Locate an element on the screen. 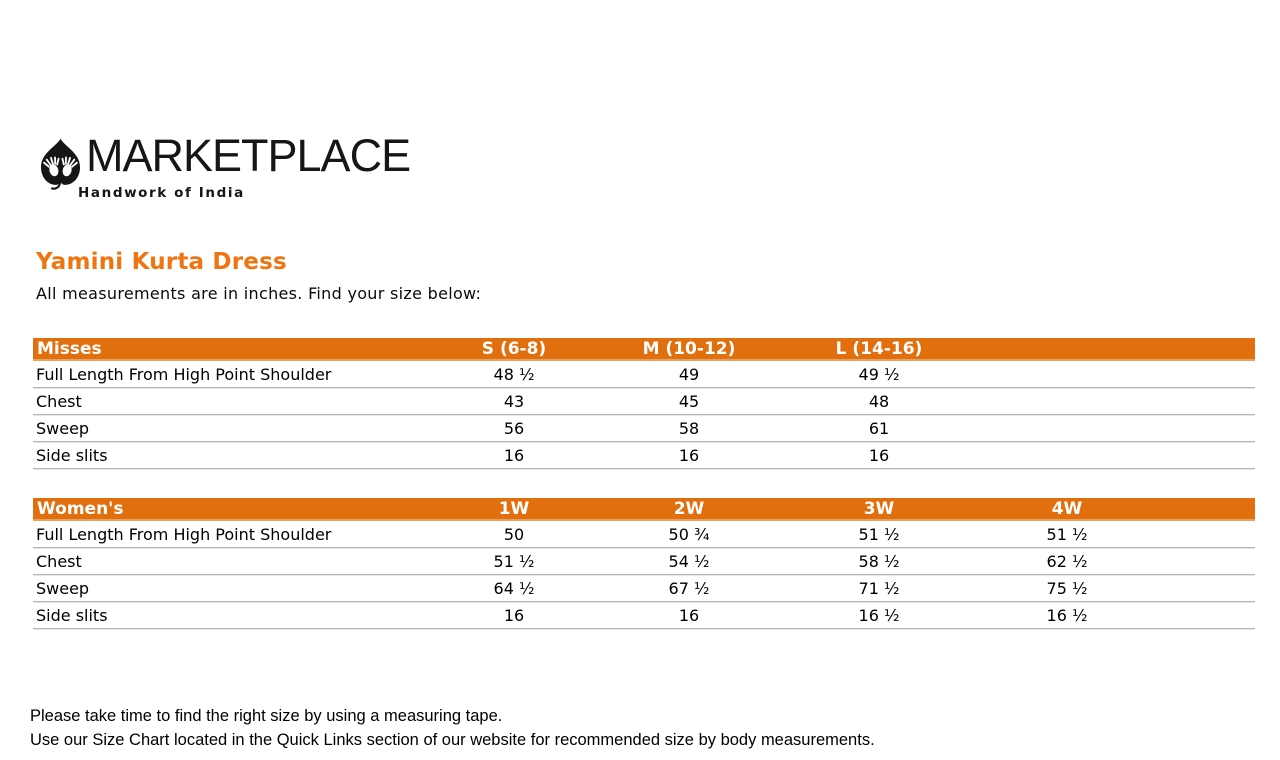 This screenshot has height=760, width=1280. leaf-with-hands-icon is located at coordinates (60, 164).